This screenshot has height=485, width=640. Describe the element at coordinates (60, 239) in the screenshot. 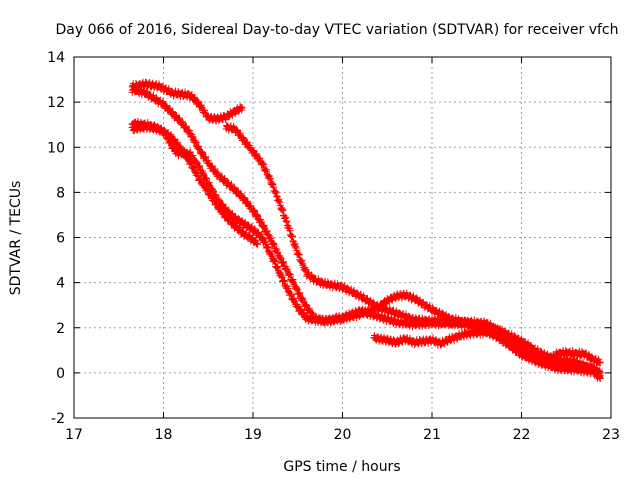

I see `y-tick-label: 6` at that location.